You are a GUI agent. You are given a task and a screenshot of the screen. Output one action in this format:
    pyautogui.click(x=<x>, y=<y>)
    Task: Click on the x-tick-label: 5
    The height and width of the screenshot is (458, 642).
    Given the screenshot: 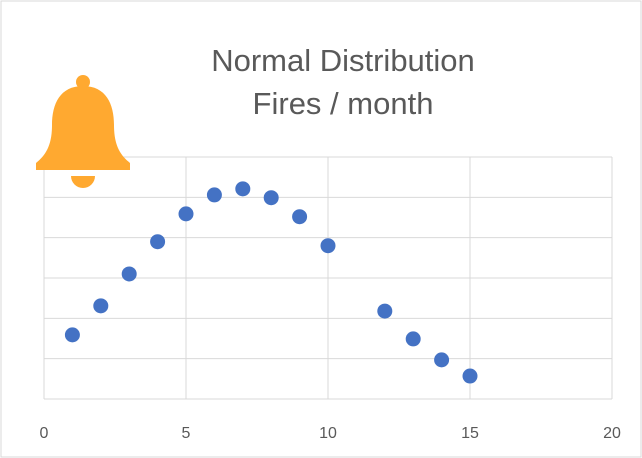 What is the action you would take?
    pyautogui.click(x=186, y=433)
    